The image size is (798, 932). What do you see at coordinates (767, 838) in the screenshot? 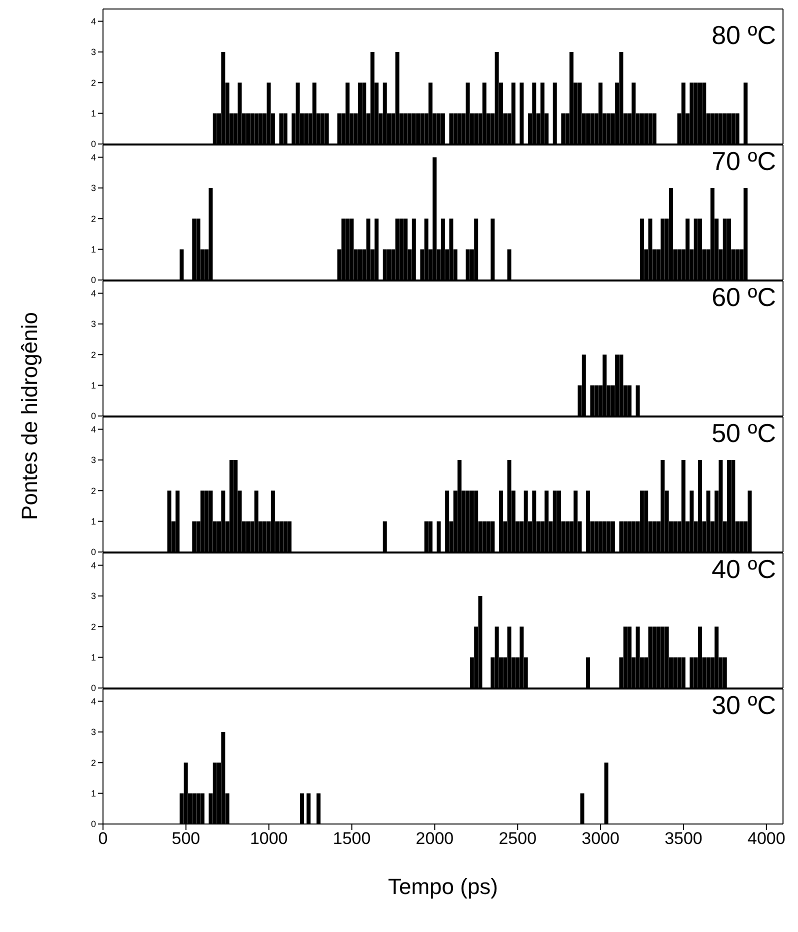
I see `x-tick-label: 4000` at bounding box center [767, 838].